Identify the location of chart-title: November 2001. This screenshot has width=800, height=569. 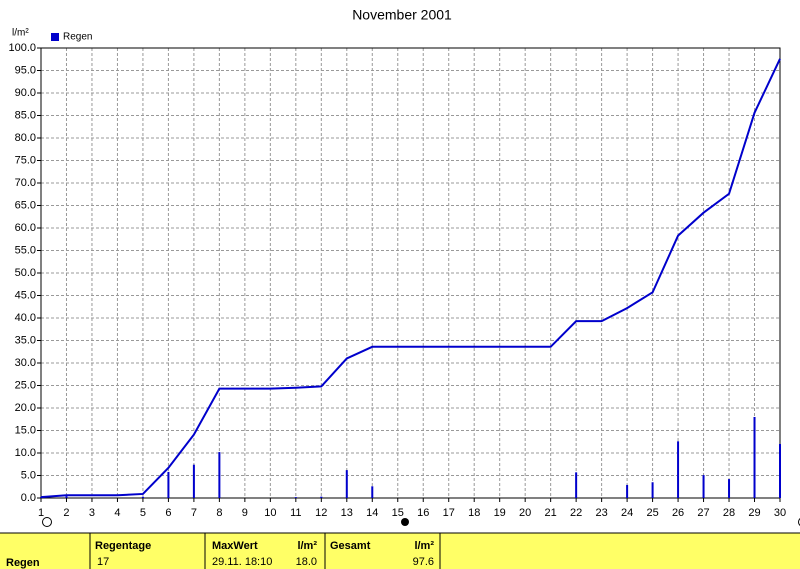
(402, 15).